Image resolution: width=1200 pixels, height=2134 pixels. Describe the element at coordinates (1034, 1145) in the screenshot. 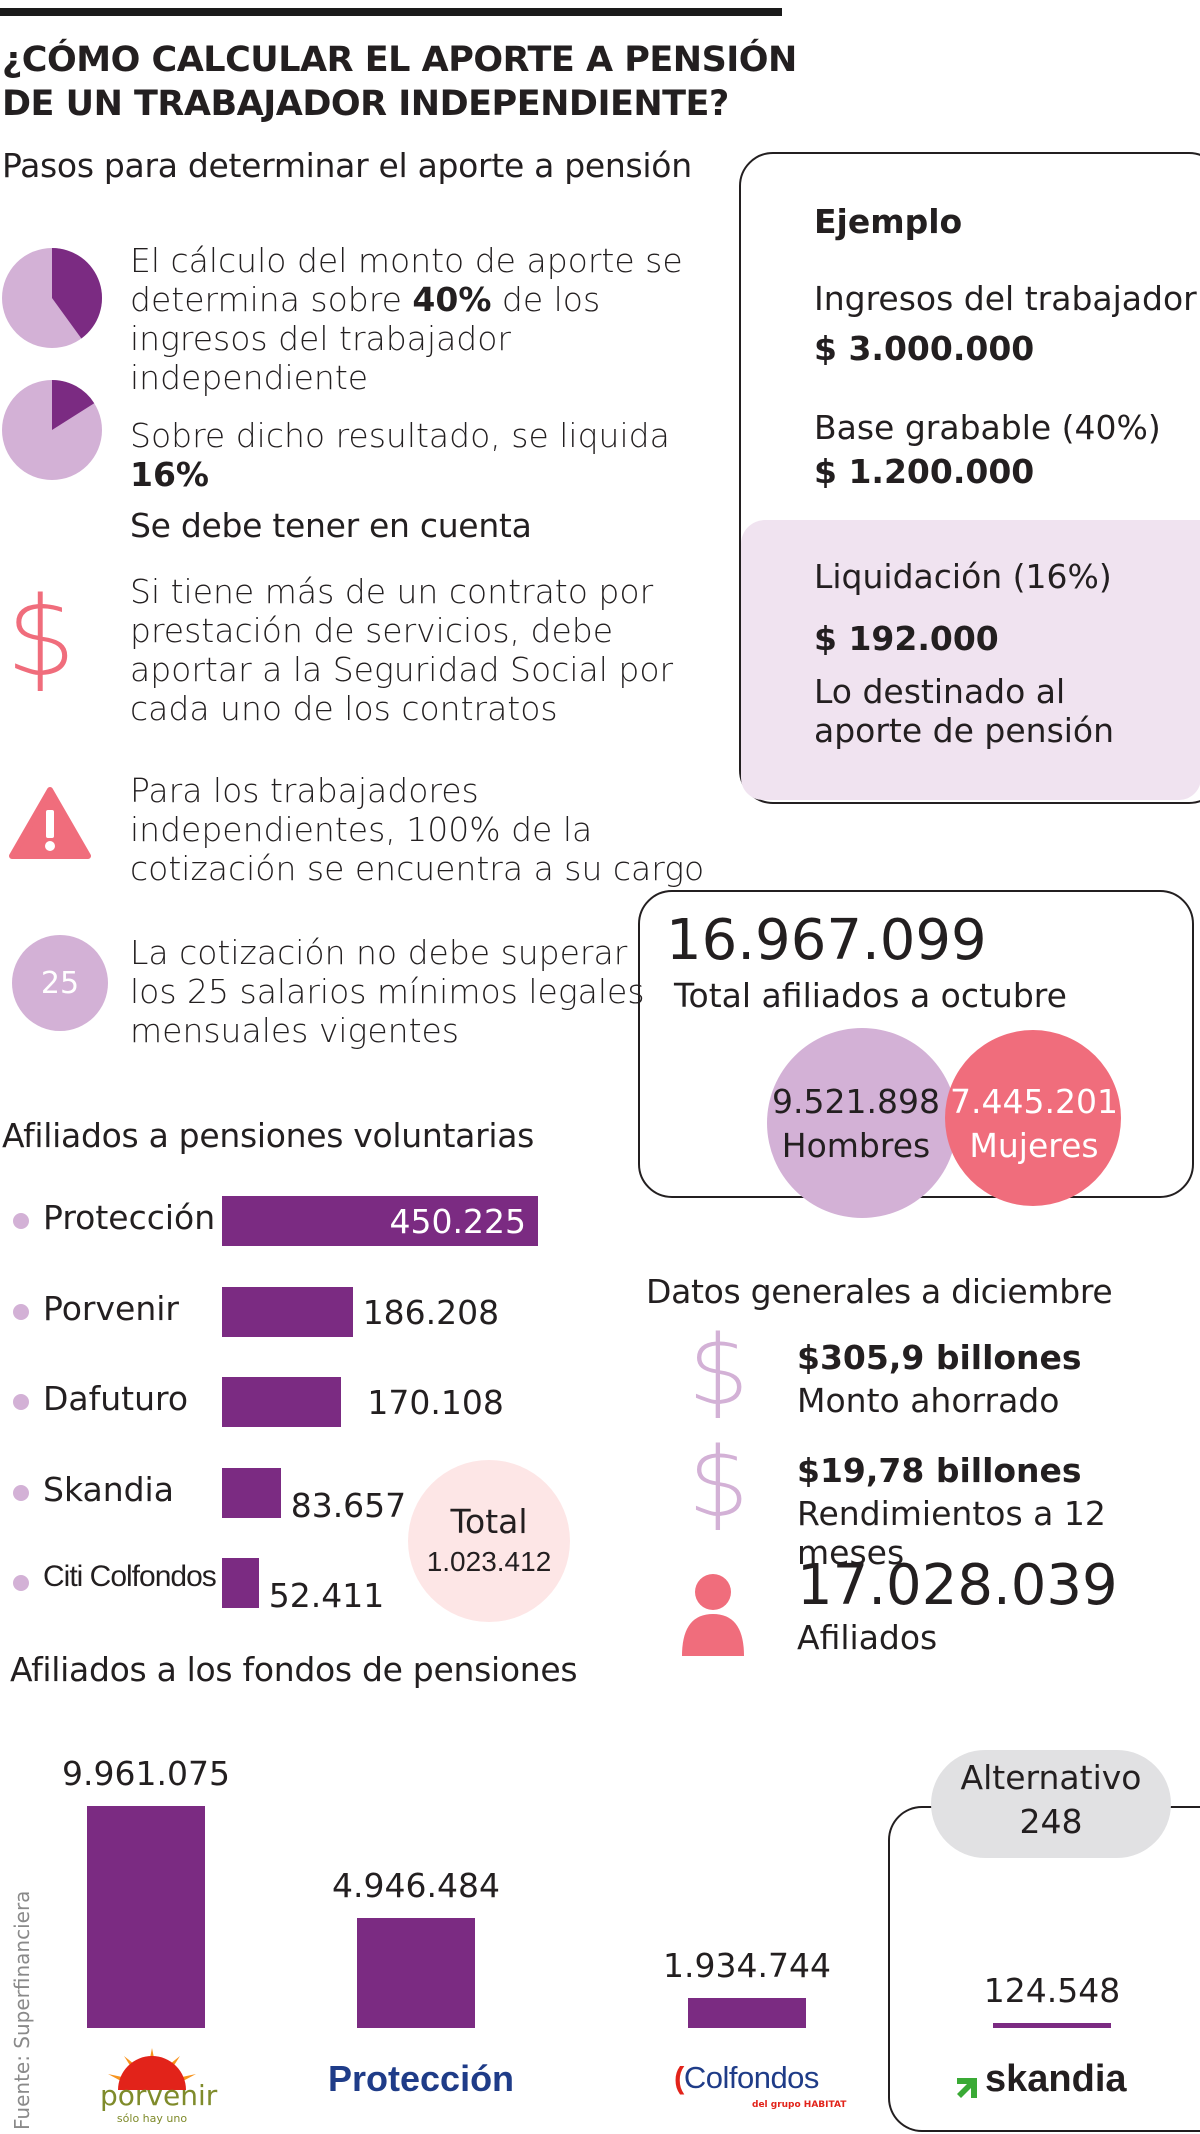

I see `women-label: Mujeres` at that location.